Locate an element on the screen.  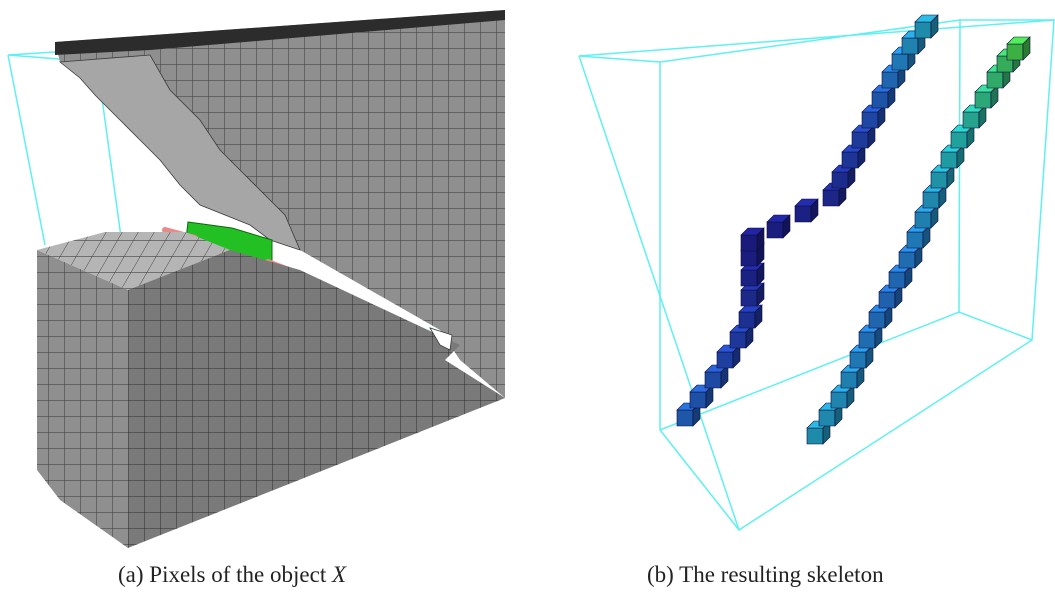
caption-b: (b) The resulting skeleton is located at coordinates (765, 575).